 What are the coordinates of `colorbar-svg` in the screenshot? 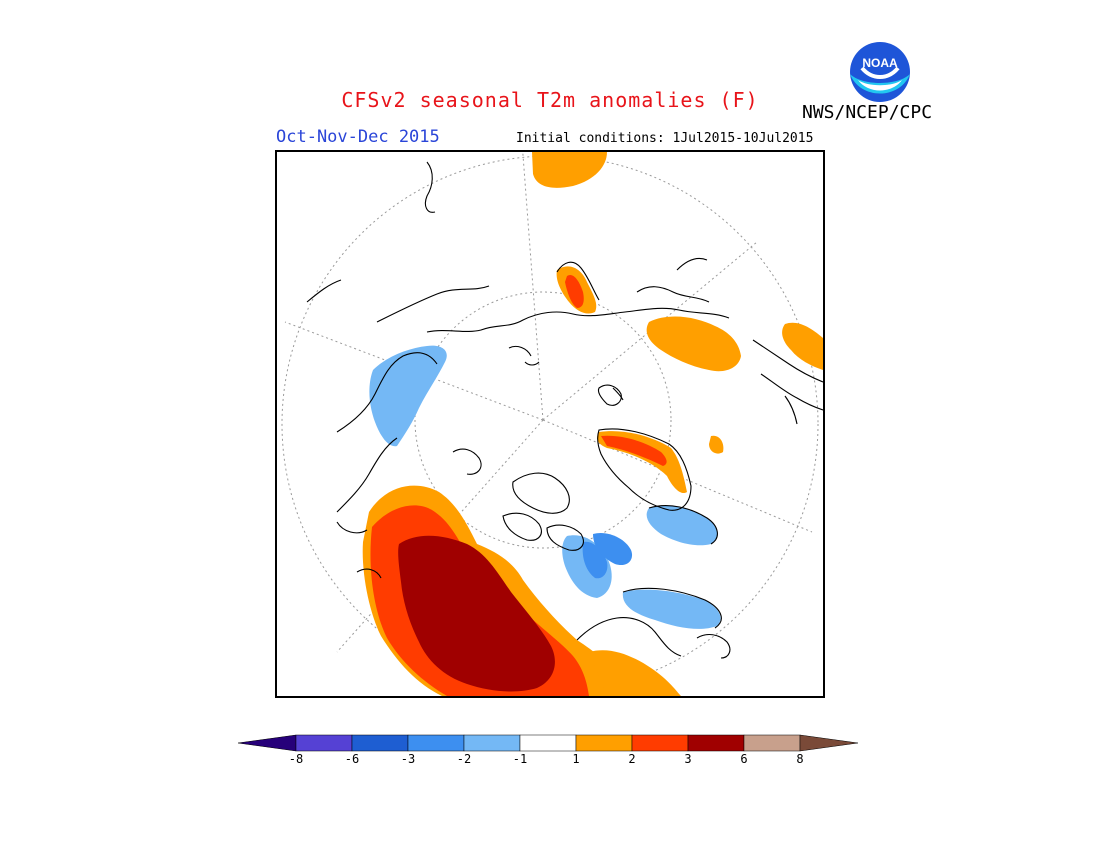 It's located at (548, 743).